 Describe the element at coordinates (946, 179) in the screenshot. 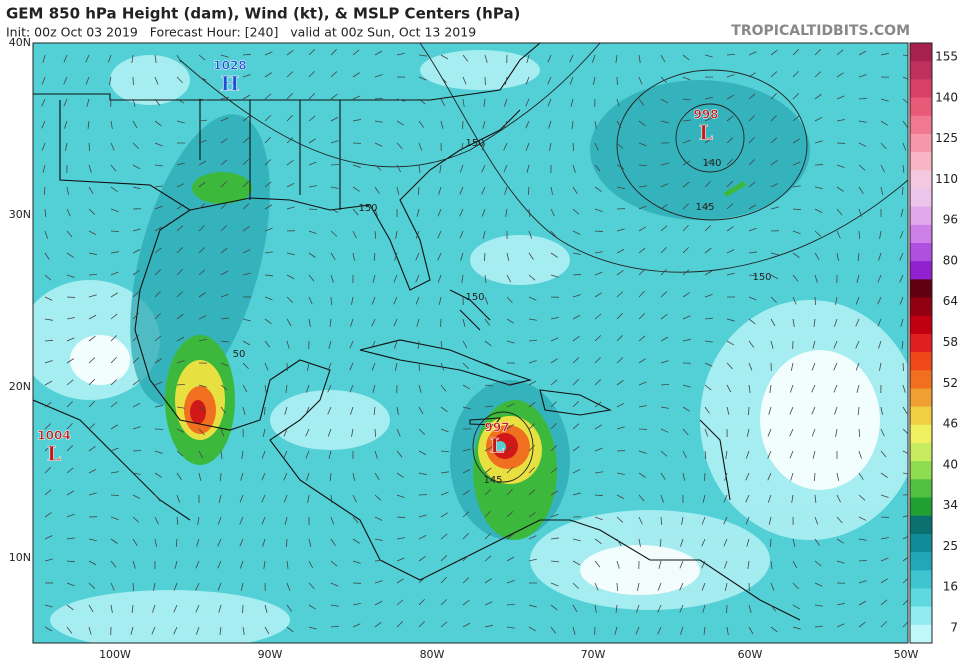

I see `colorbar-label: 110` at that location.